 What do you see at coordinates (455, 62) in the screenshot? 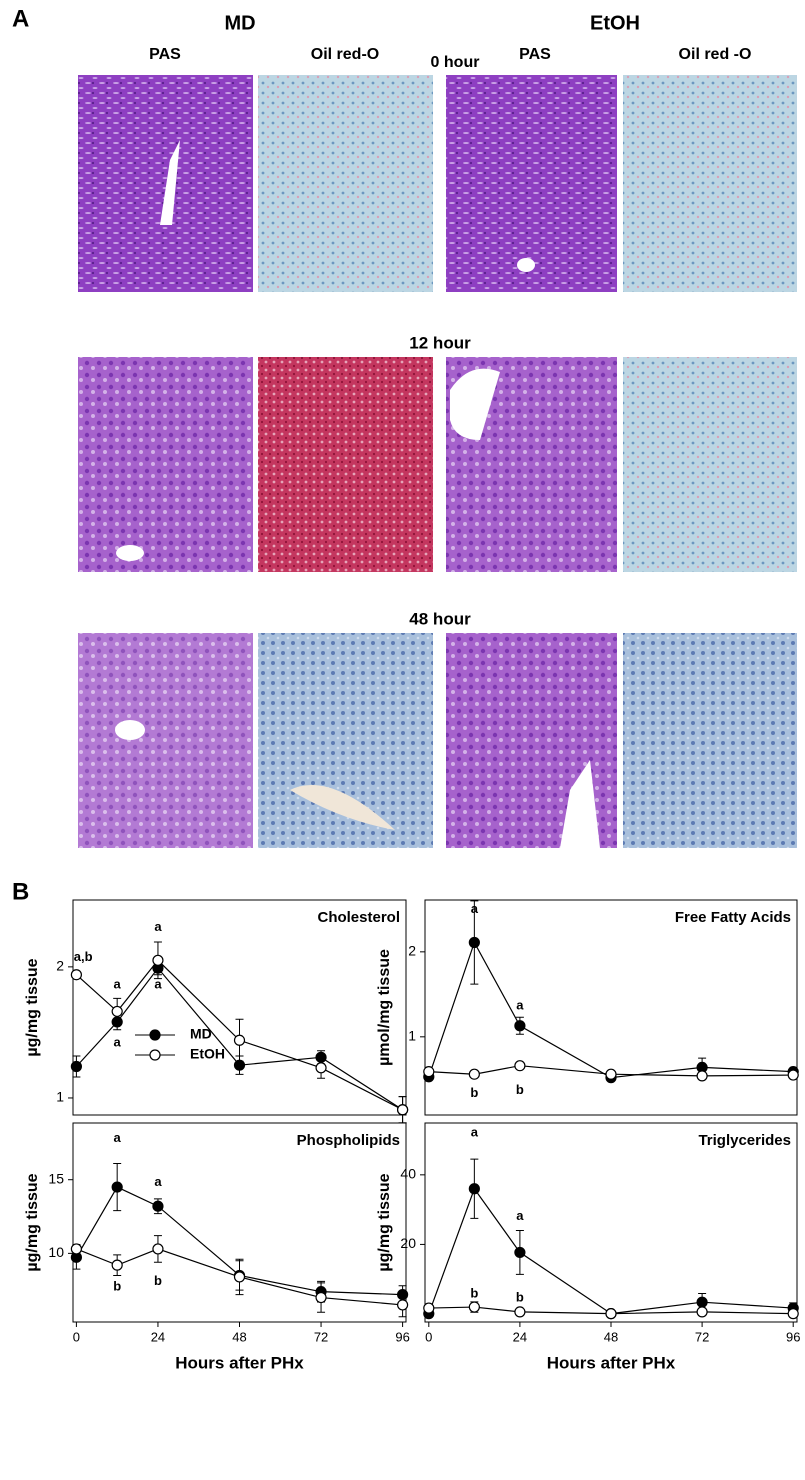
I see `row-label: 0 hour` at bounding box center [455, 62].